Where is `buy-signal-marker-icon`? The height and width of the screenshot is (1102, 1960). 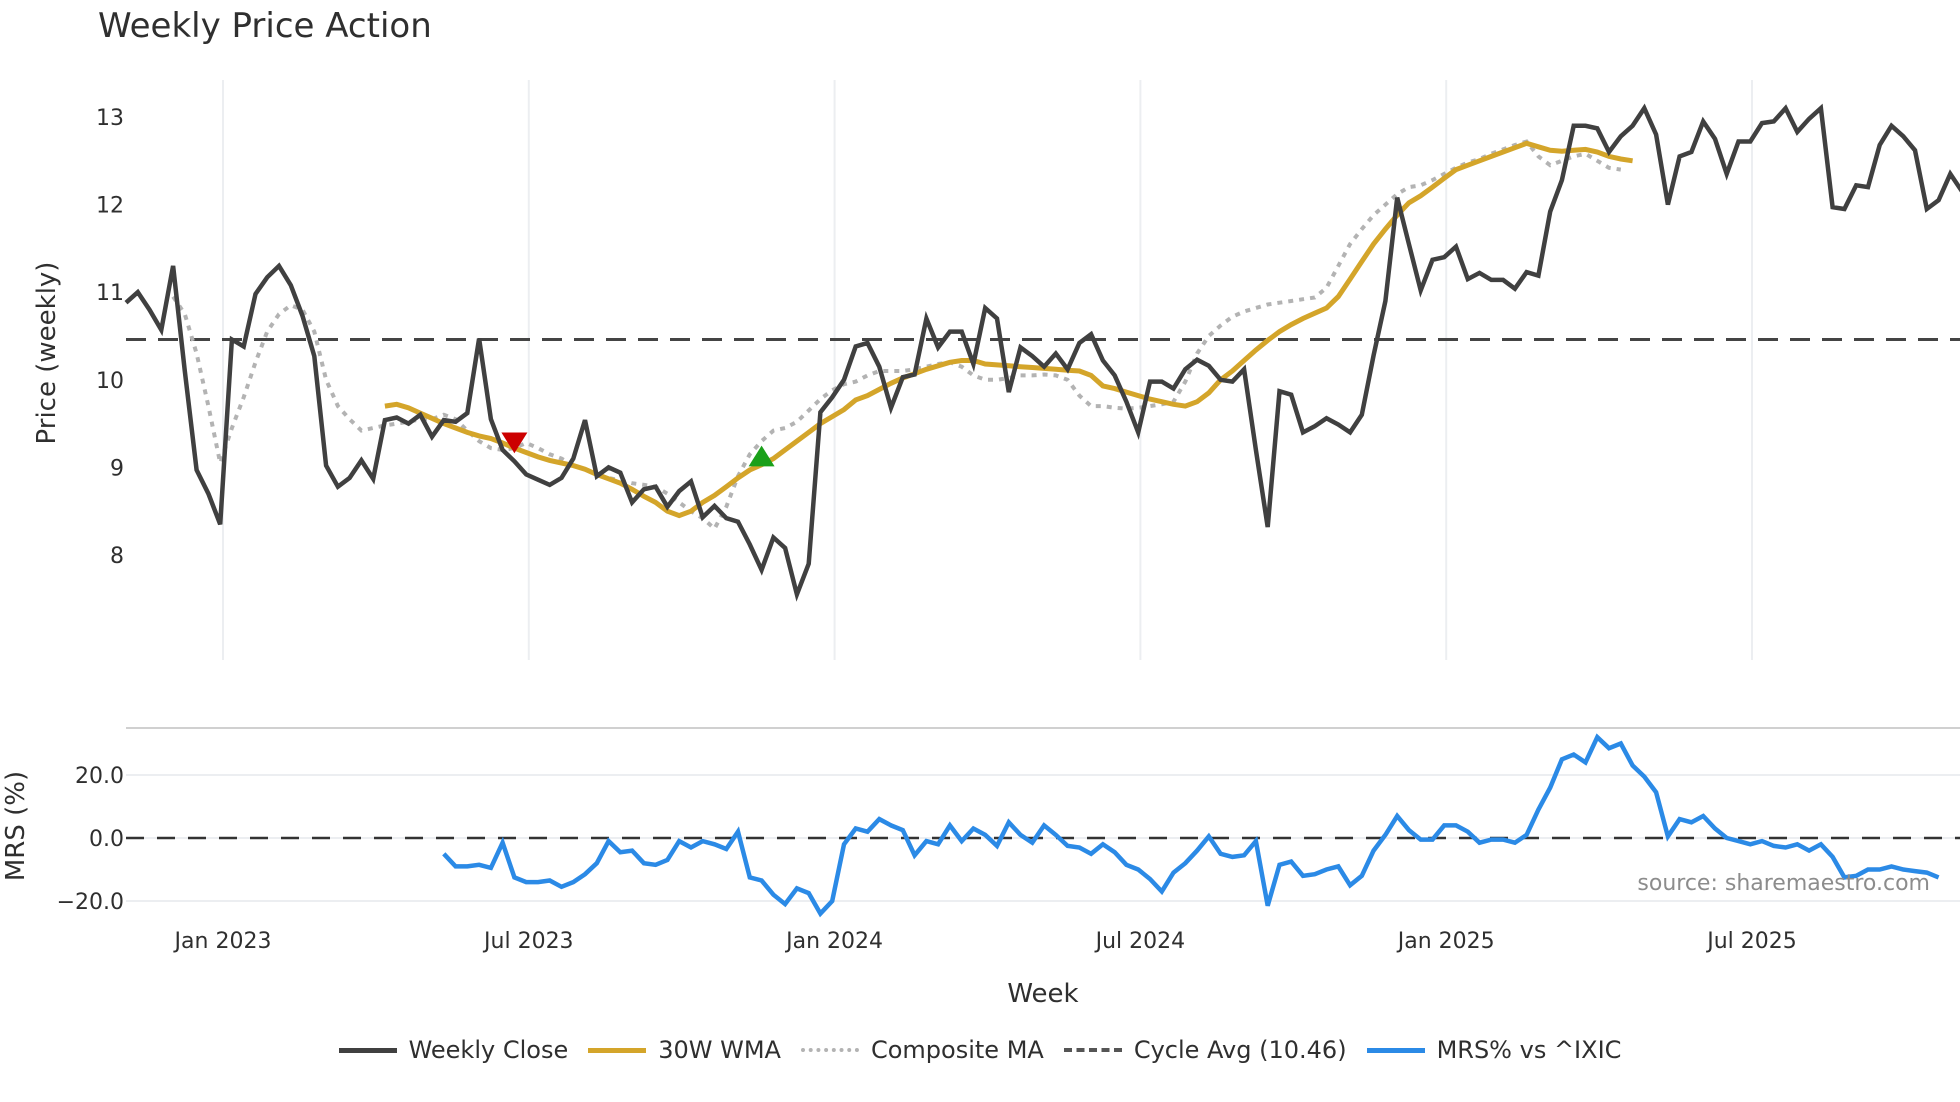
buy-signal-marker-icon is located at coordinates (761, 456).